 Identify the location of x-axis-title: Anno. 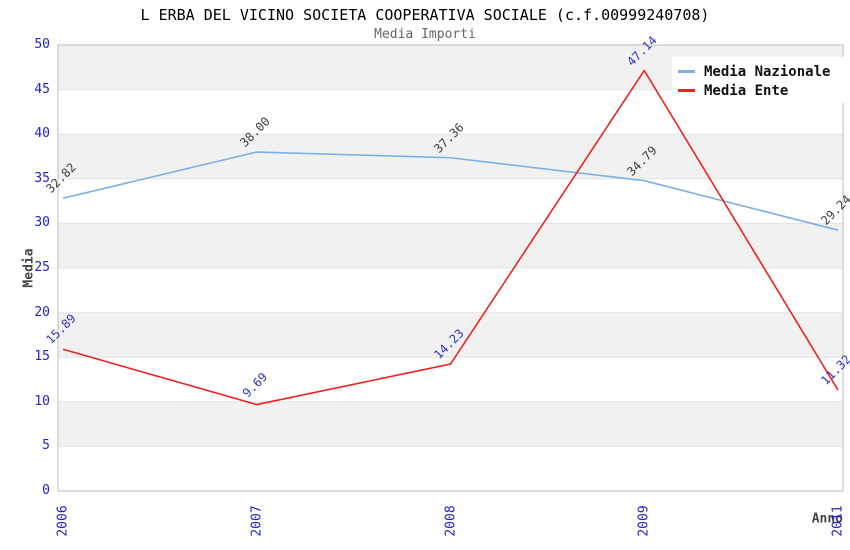
(827, 519).